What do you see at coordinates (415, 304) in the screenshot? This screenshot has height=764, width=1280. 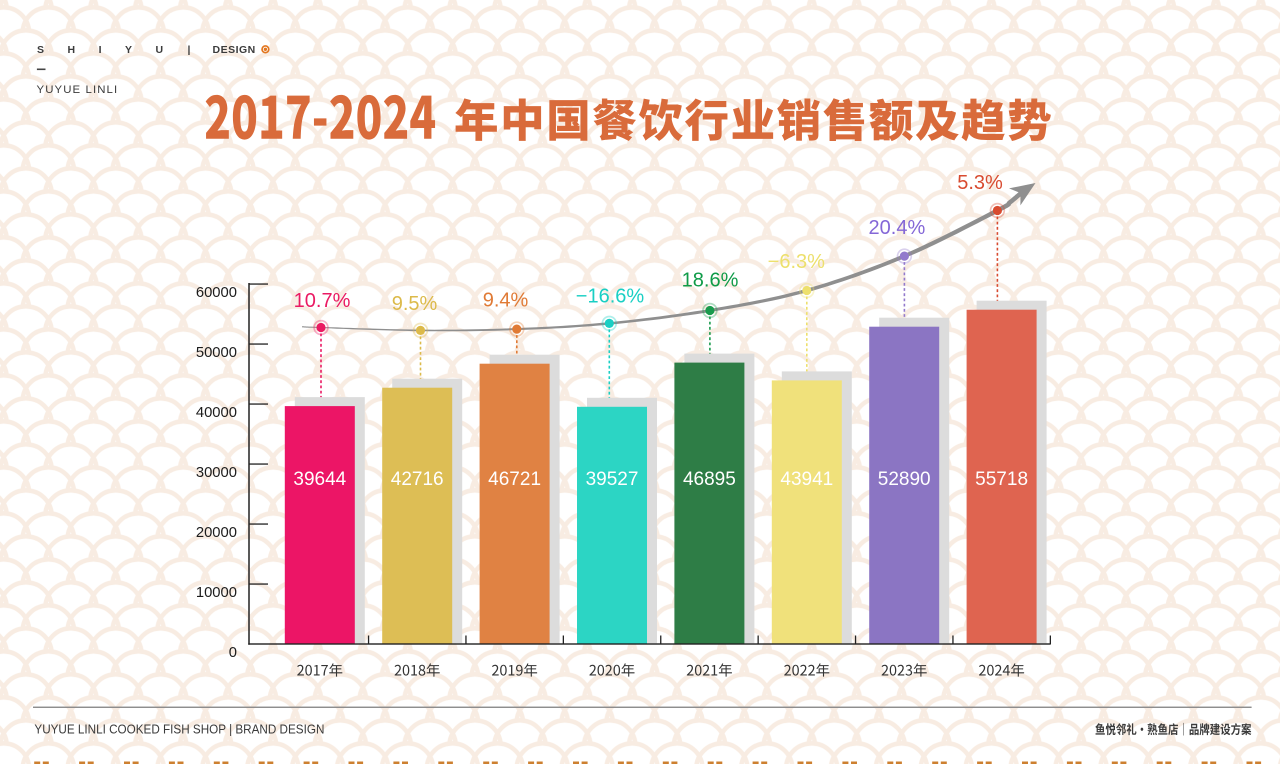 I see `svg-text: 9.5%` at bounding box center [415, 304].